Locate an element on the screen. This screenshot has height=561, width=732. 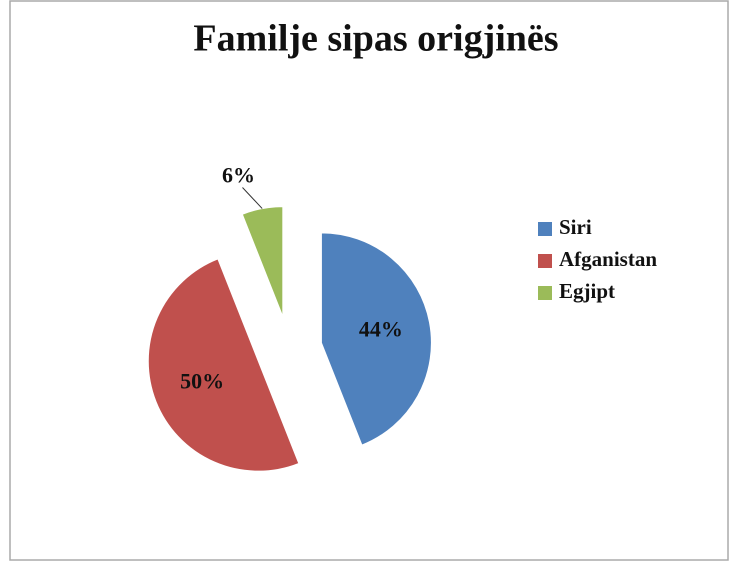
leader-line is located at coordinates (252, 198).